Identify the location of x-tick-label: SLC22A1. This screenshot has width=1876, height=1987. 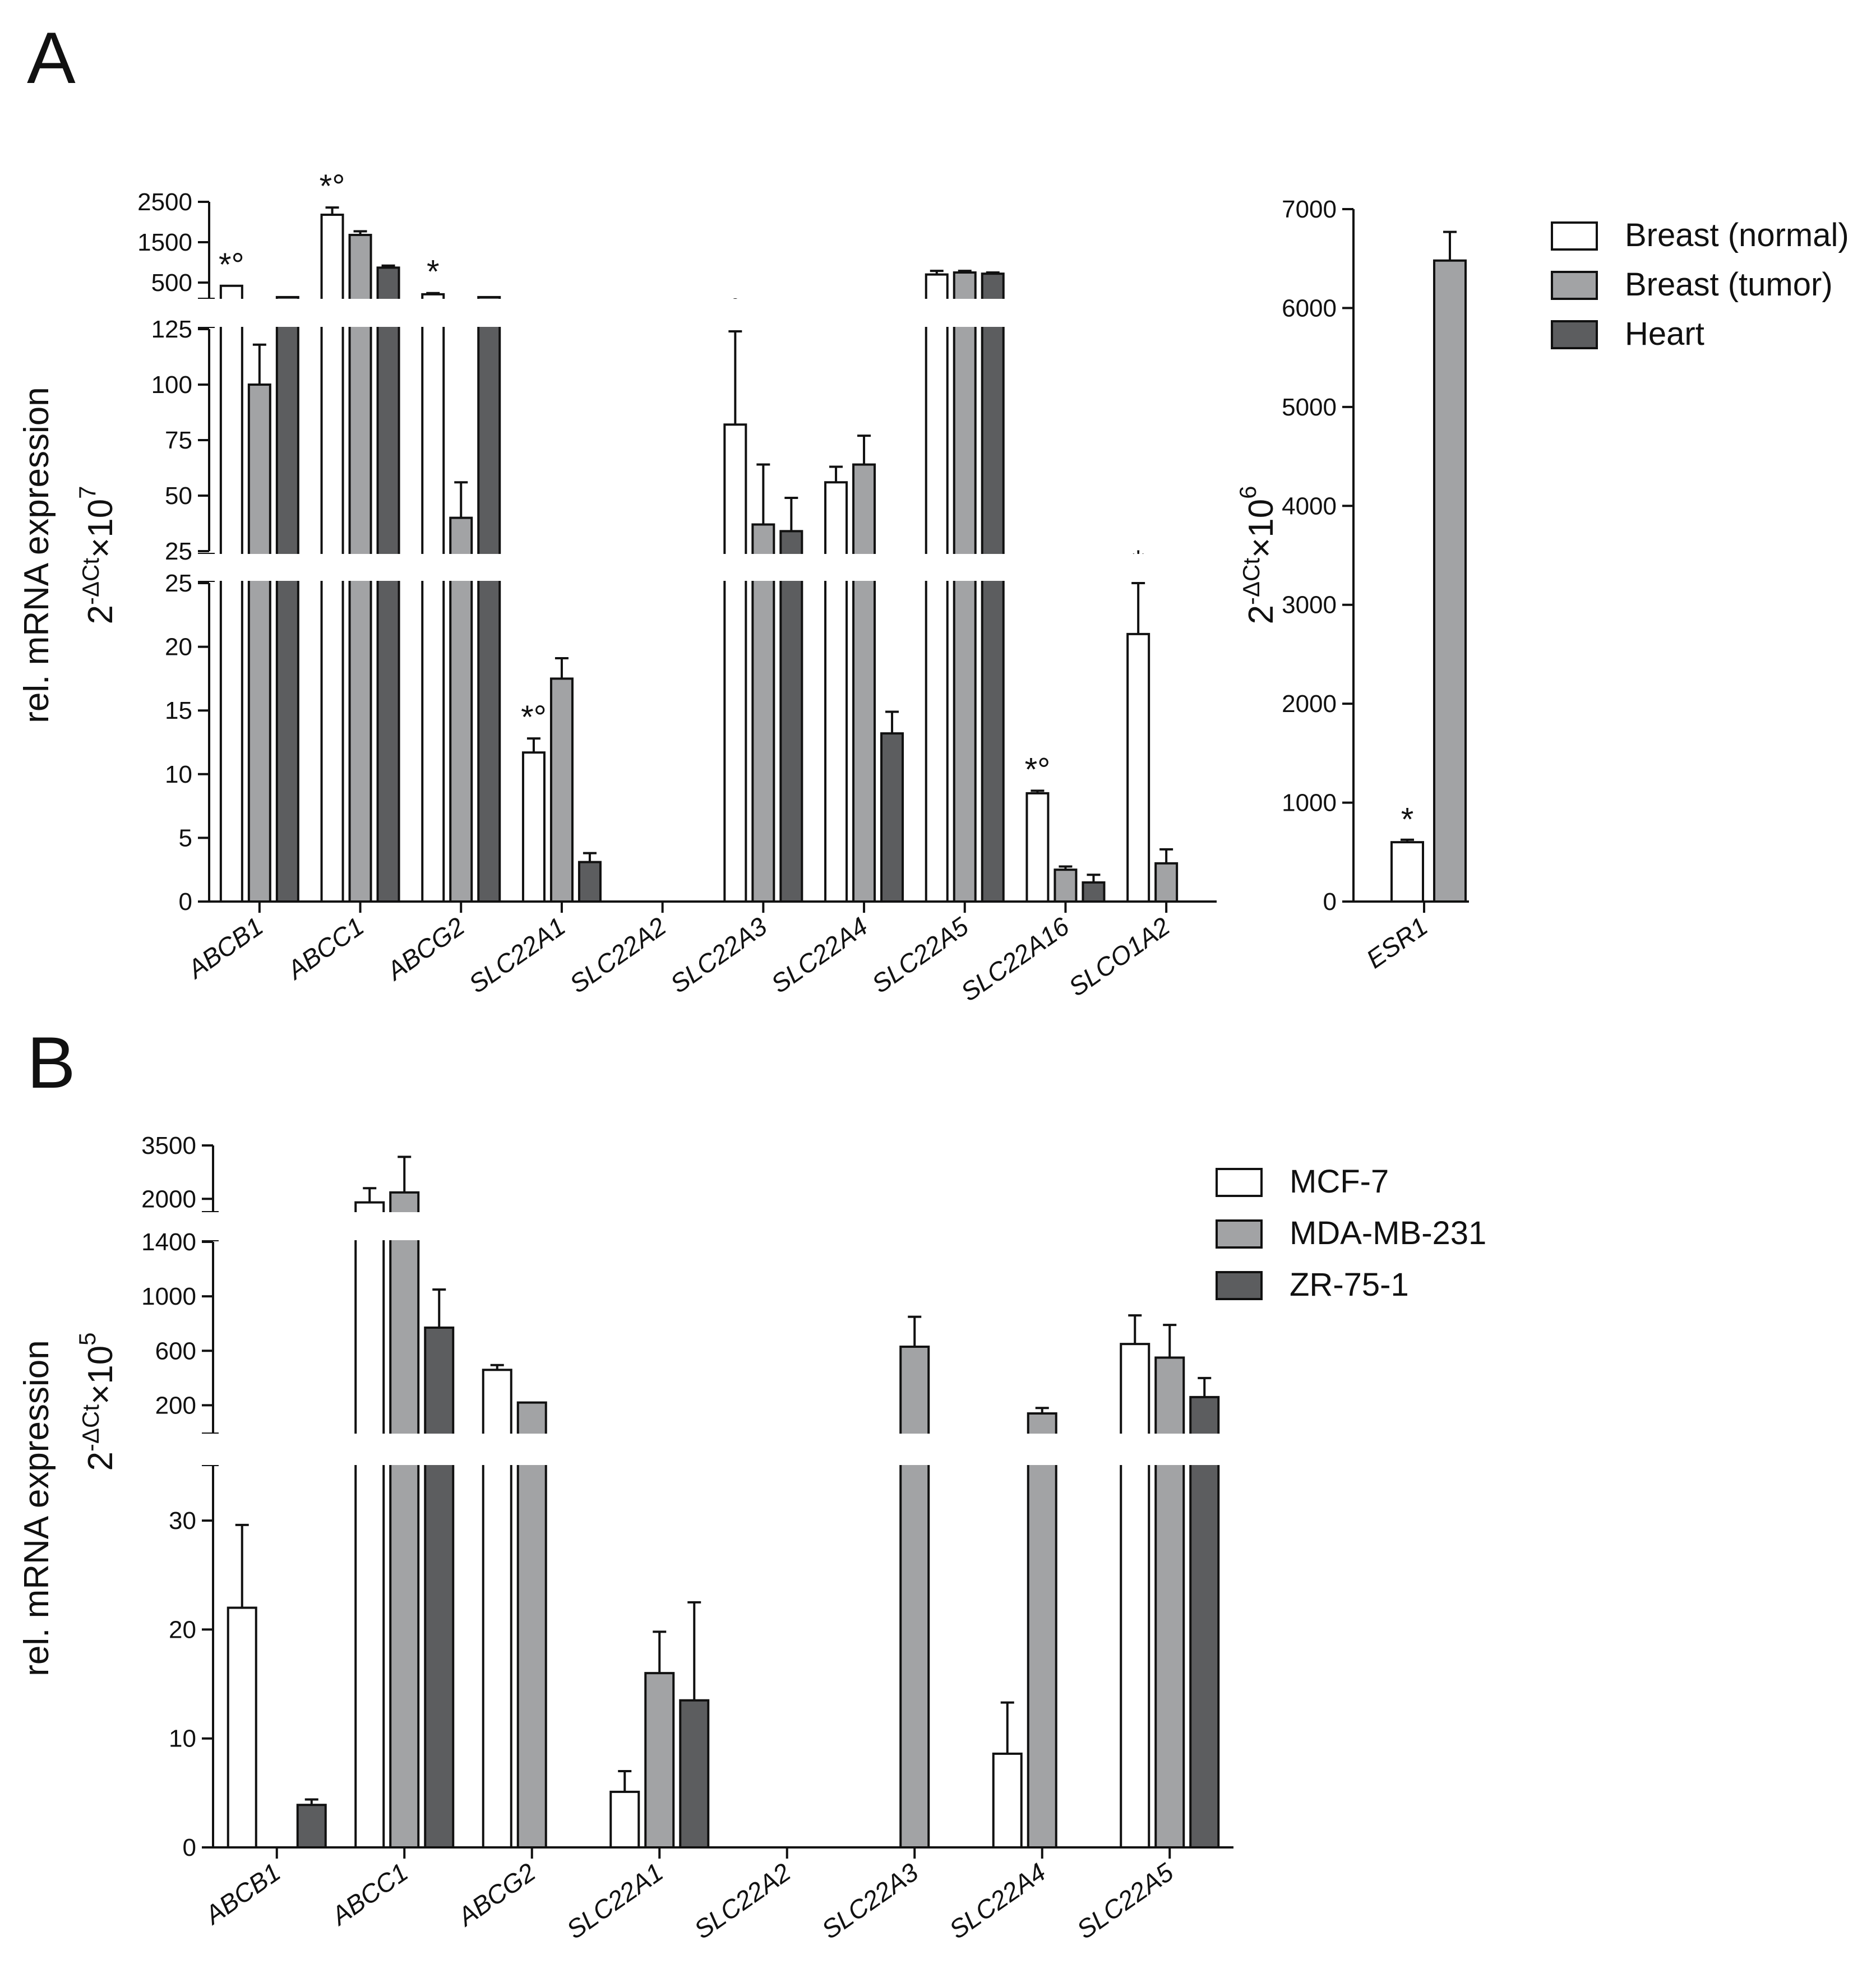
(517, 955).